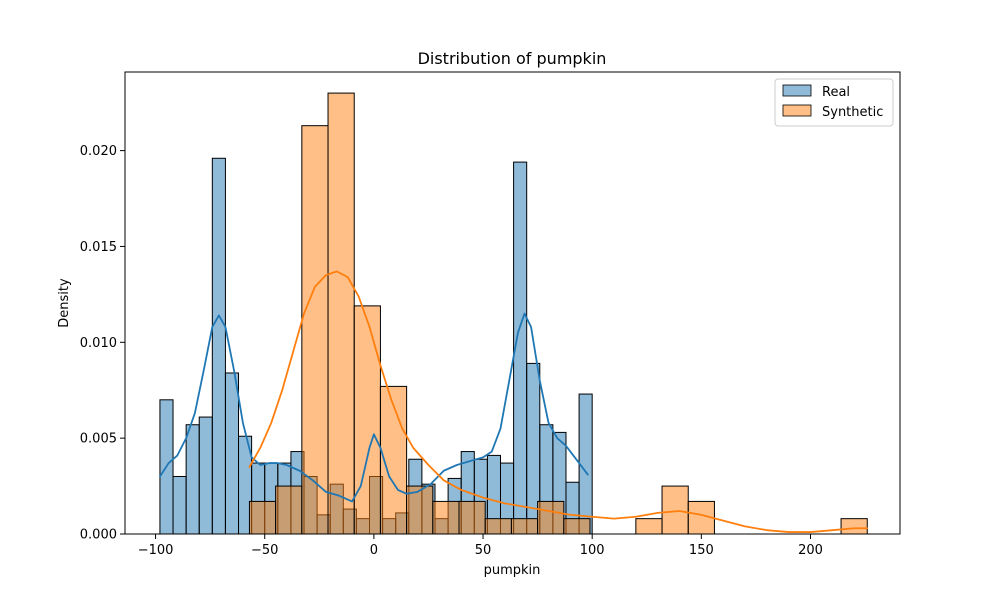  What do you see at coordinates (810, 550) in the screenshot?
I see `x-tick-label: 200` at bounding box center [810, 550].